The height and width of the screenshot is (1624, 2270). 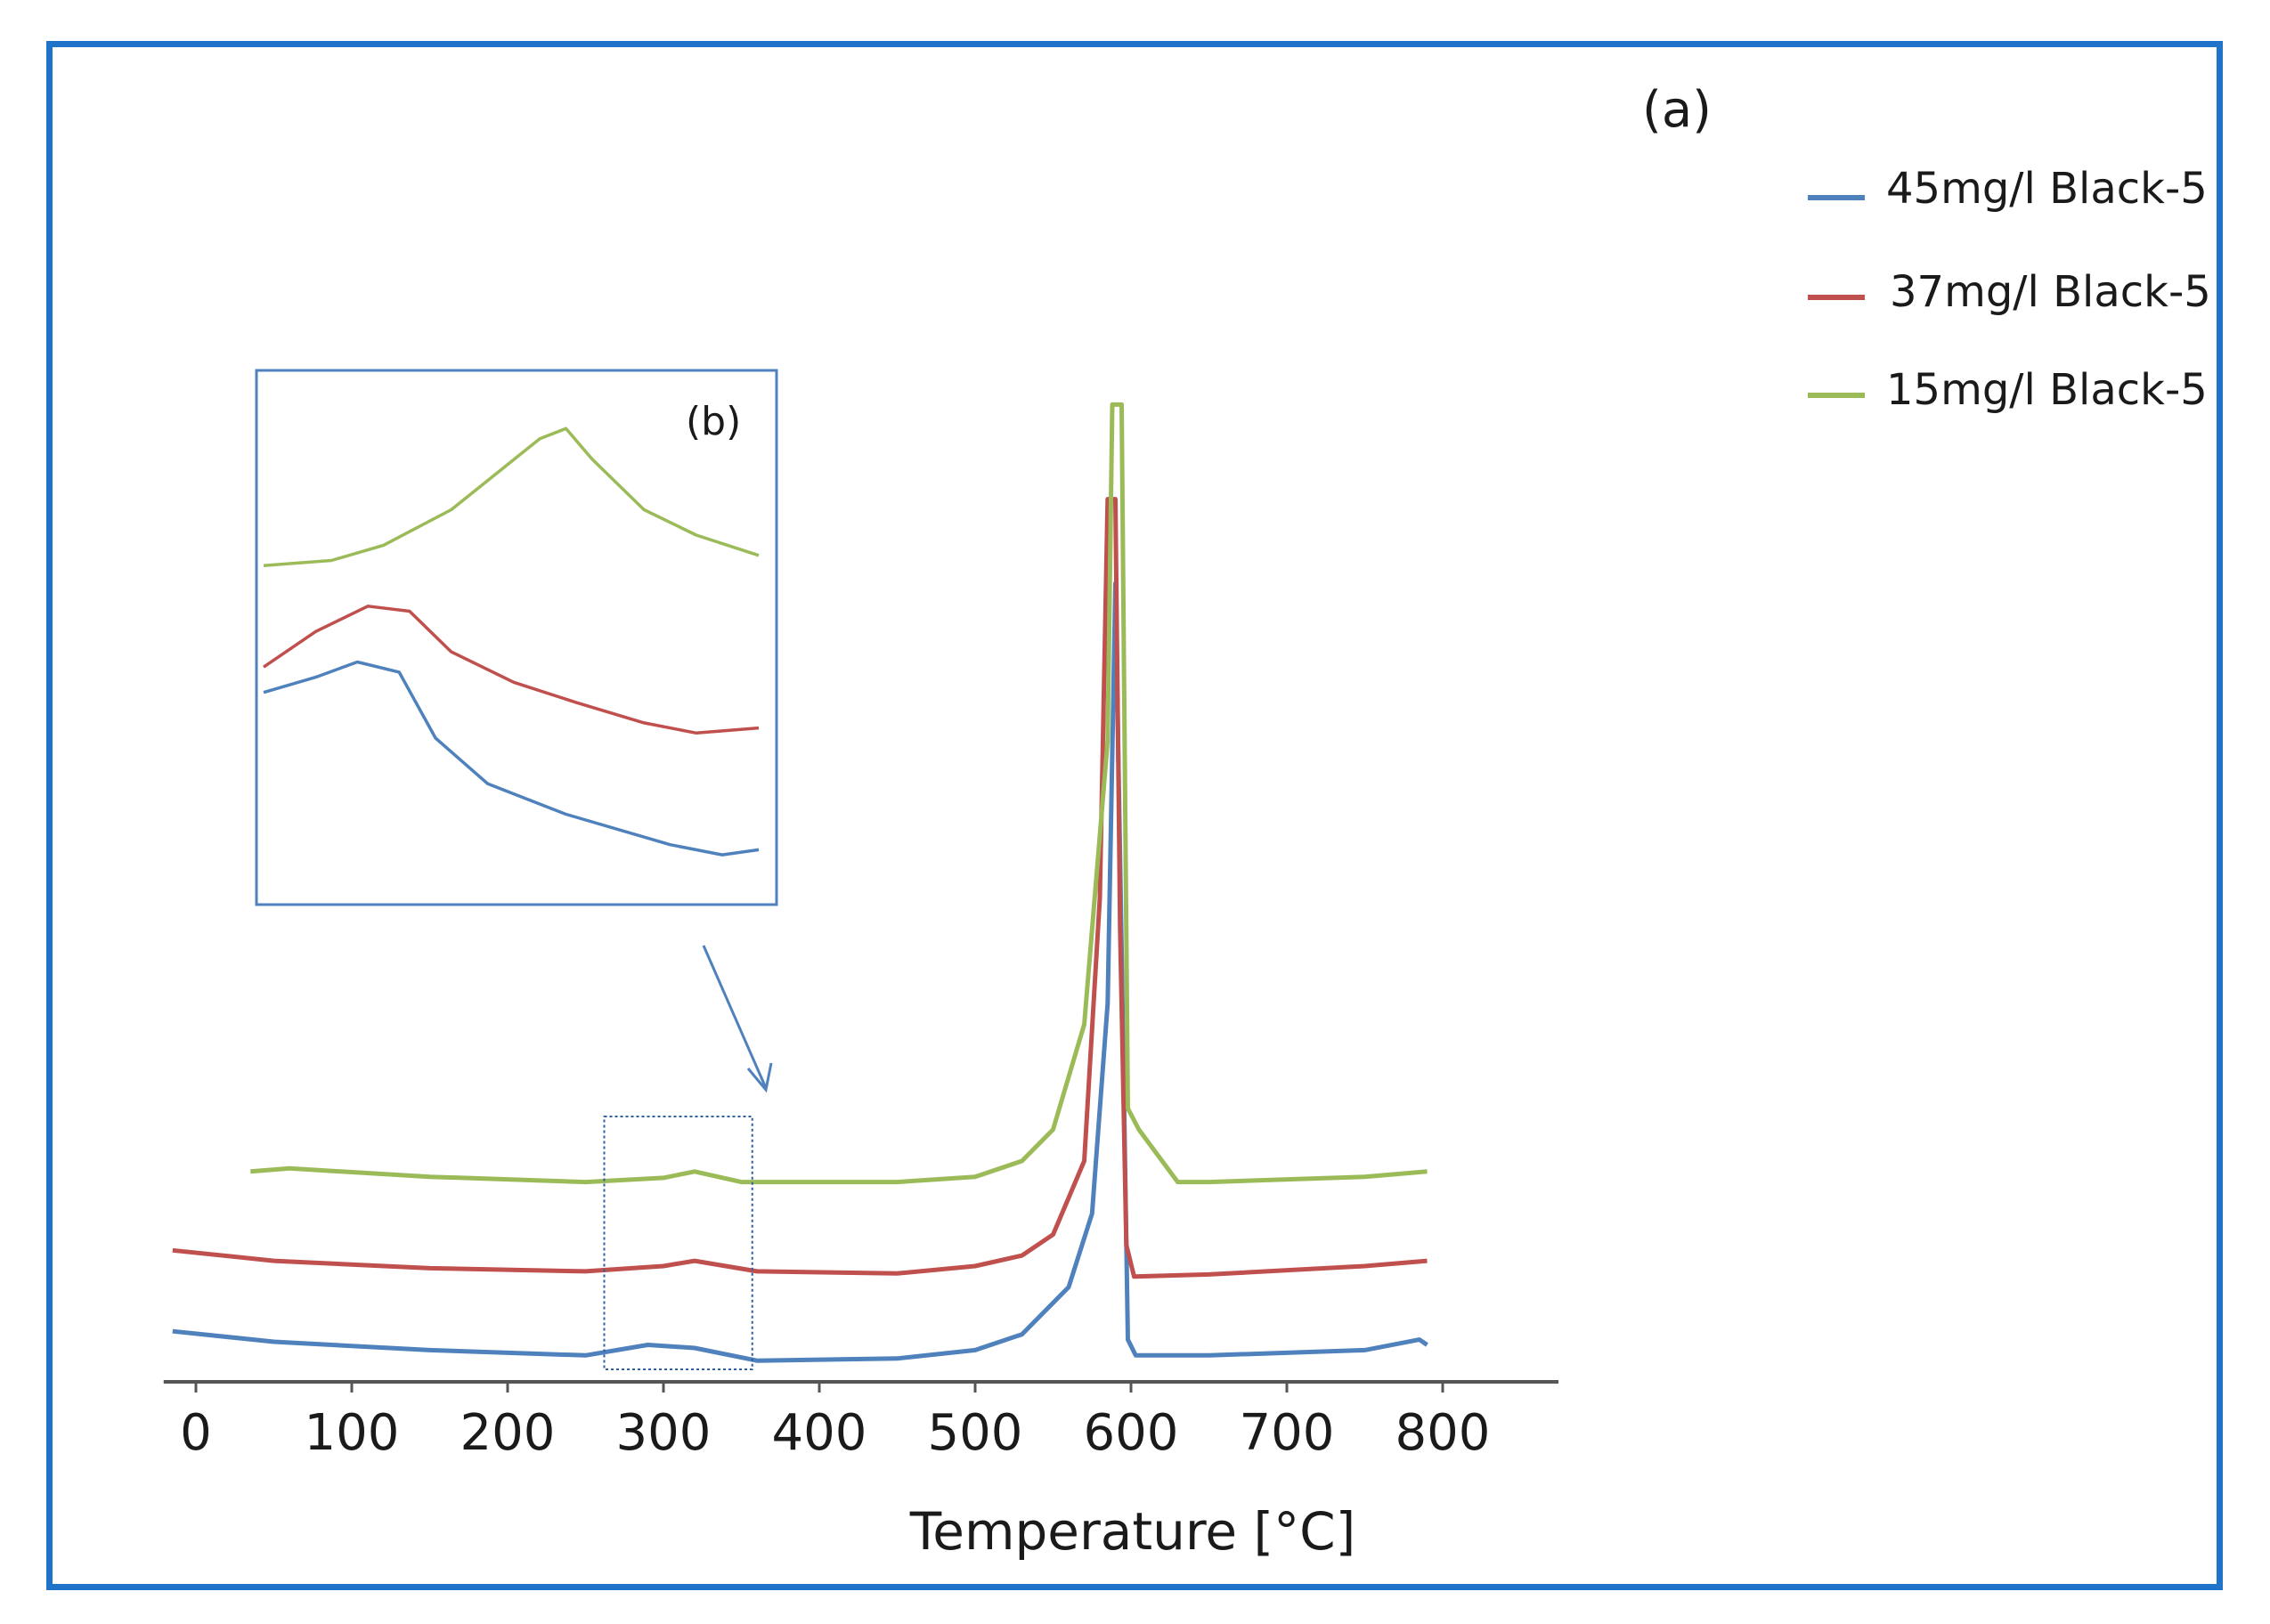 What do you see at coordinates (713, 421) in the screenshot?
I see `inset-label: (b)` at bounding box center [713, 421].